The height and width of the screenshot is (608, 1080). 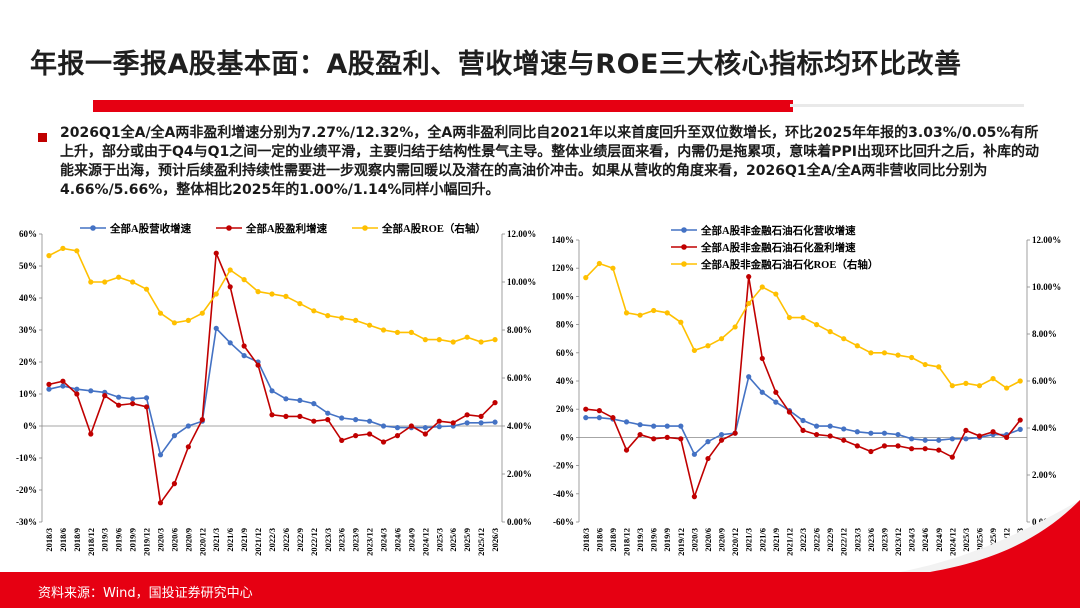 I want to click on page-title: 年报一季报A股基本面：A股盈利、营收增速与ROE三大核心指标均环比改善, so click(x=496, y=64).